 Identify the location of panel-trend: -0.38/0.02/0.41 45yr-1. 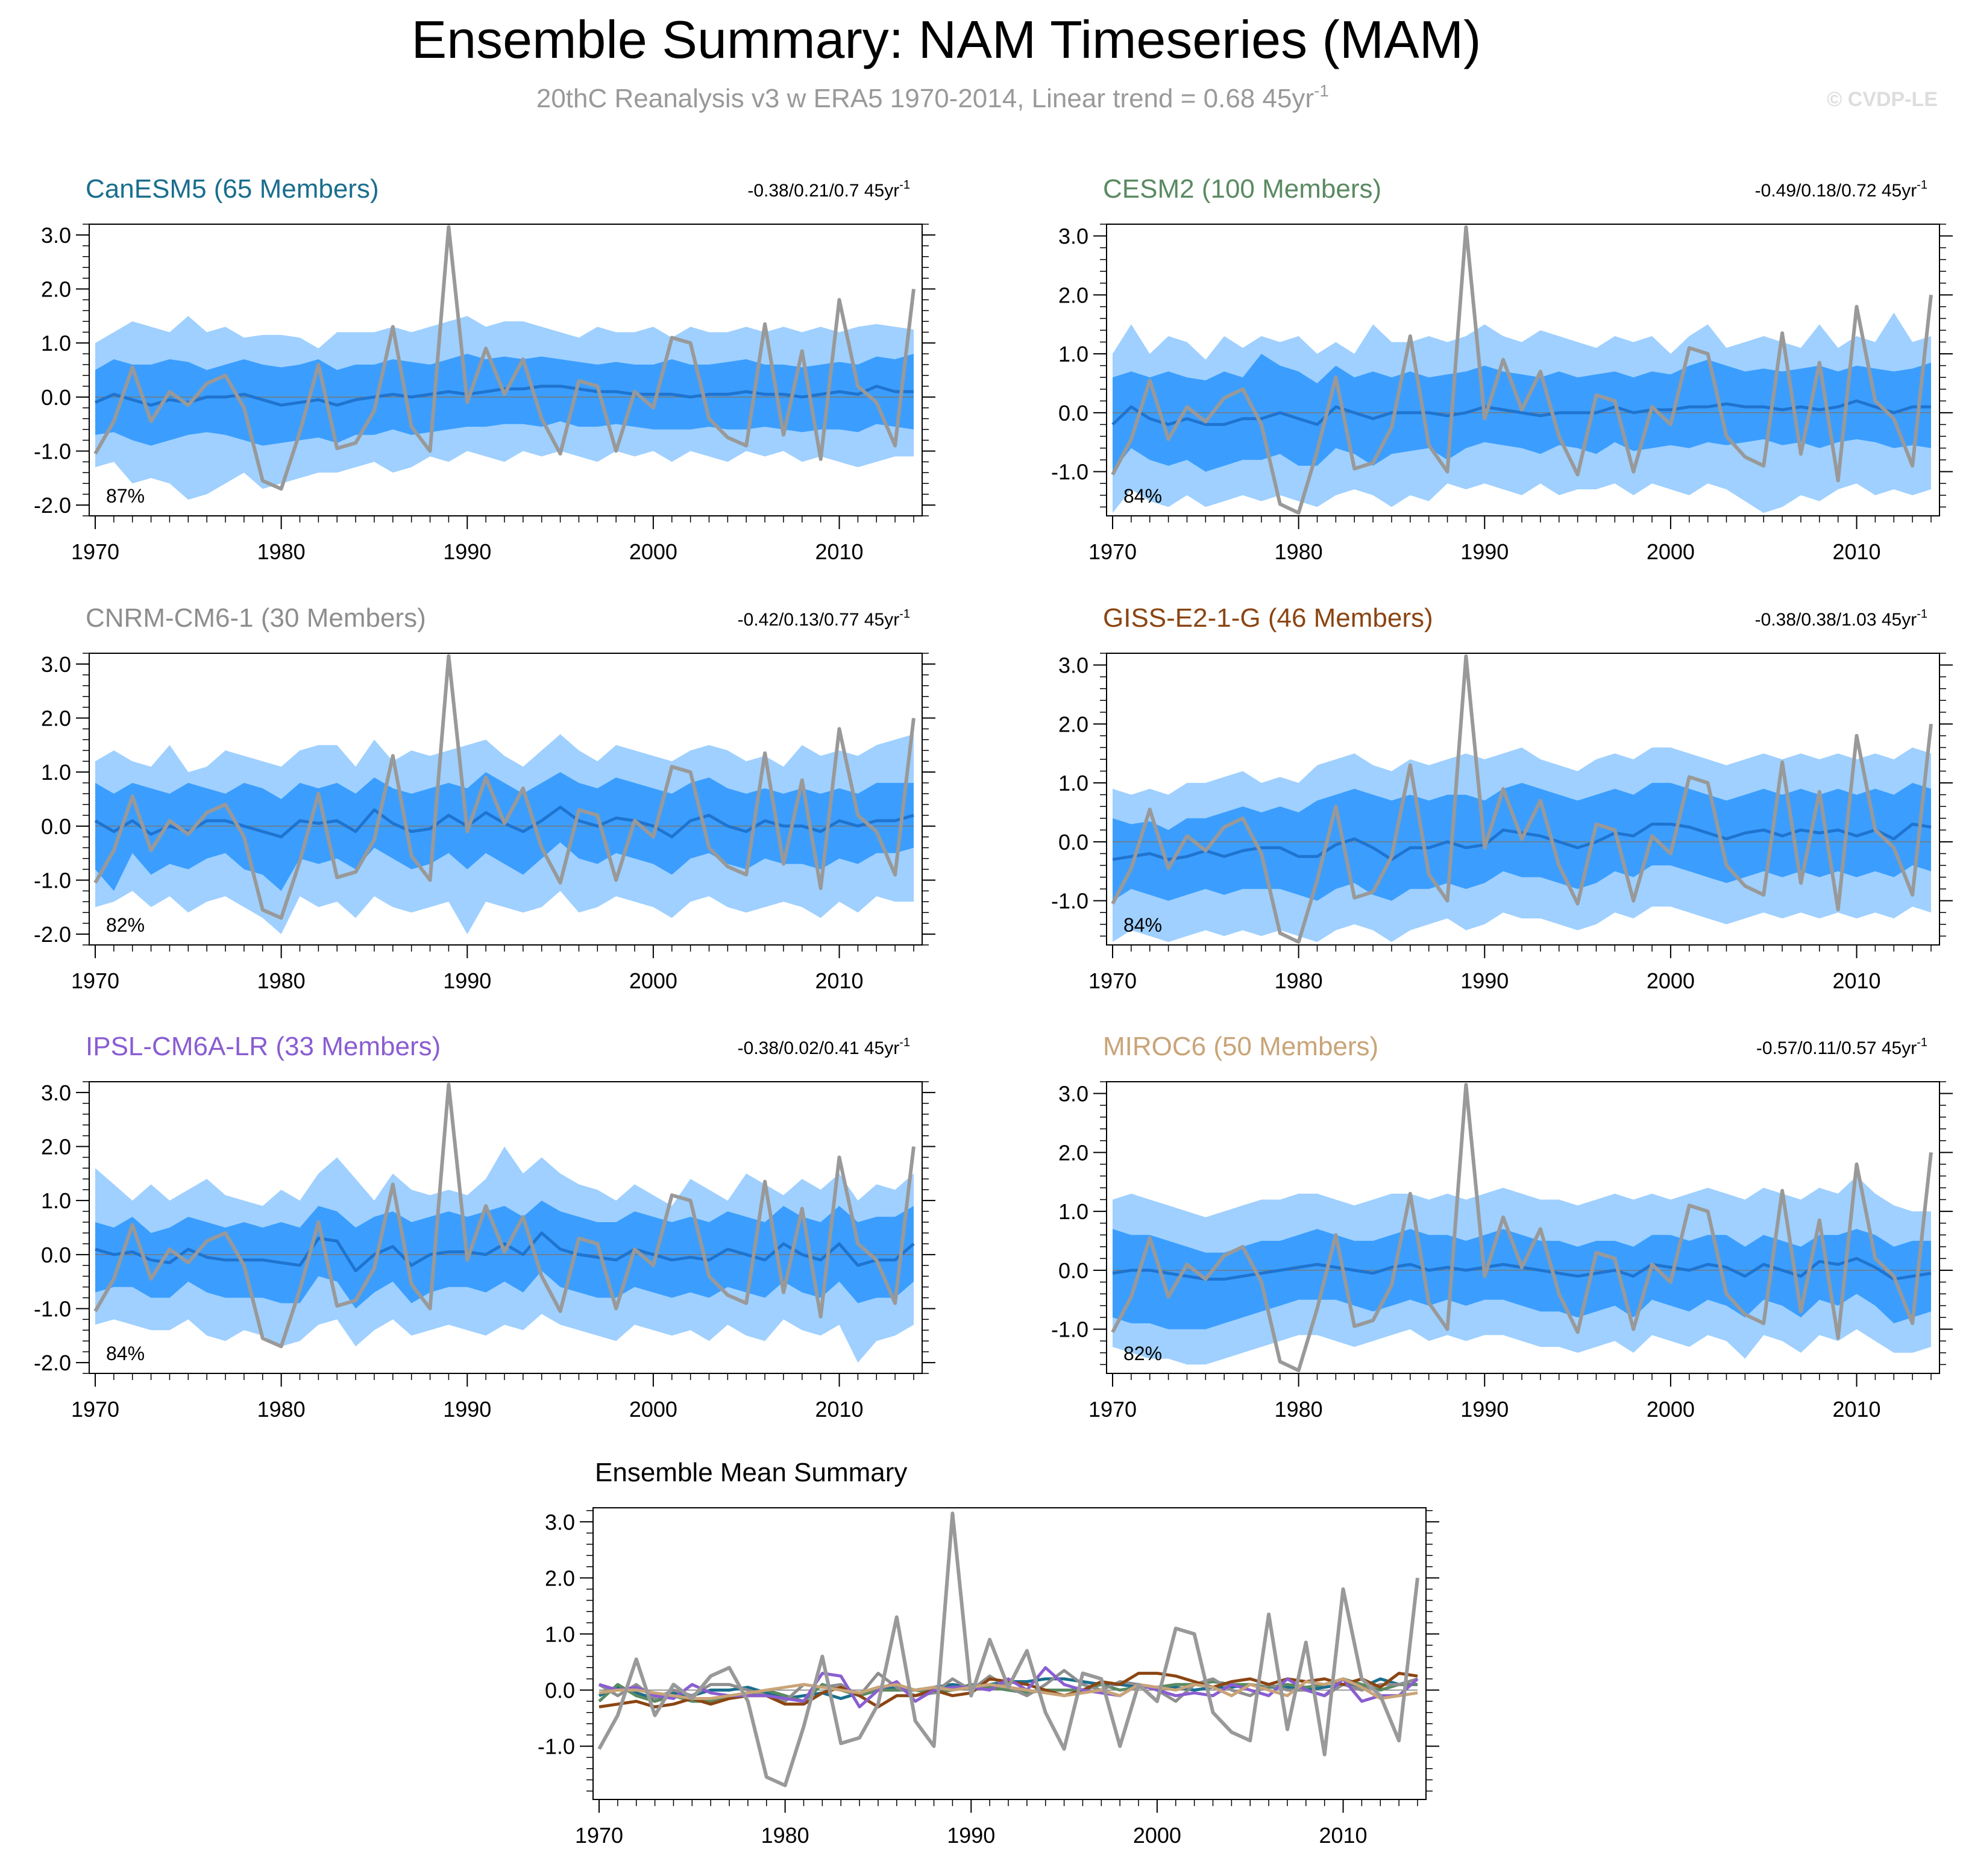
(824, 1047).